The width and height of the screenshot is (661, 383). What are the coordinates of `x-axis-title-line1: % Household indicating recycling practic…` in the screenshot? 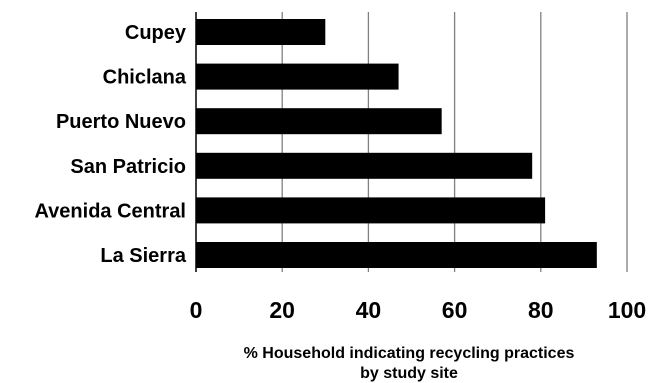 It's located at (409, 353).